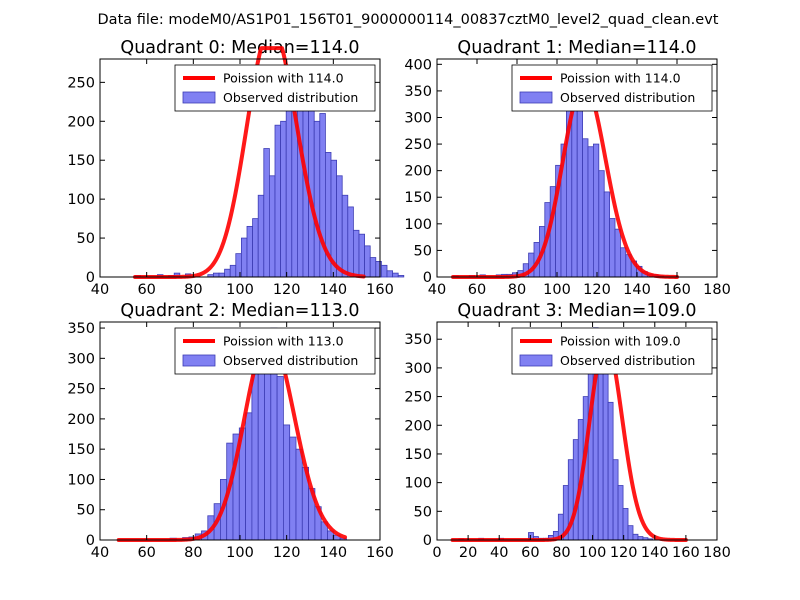  Describe the element at coordinates (576, 48) in the screenshot. I see `panel-title: Quadrant 1: Median=114.0` at that location.